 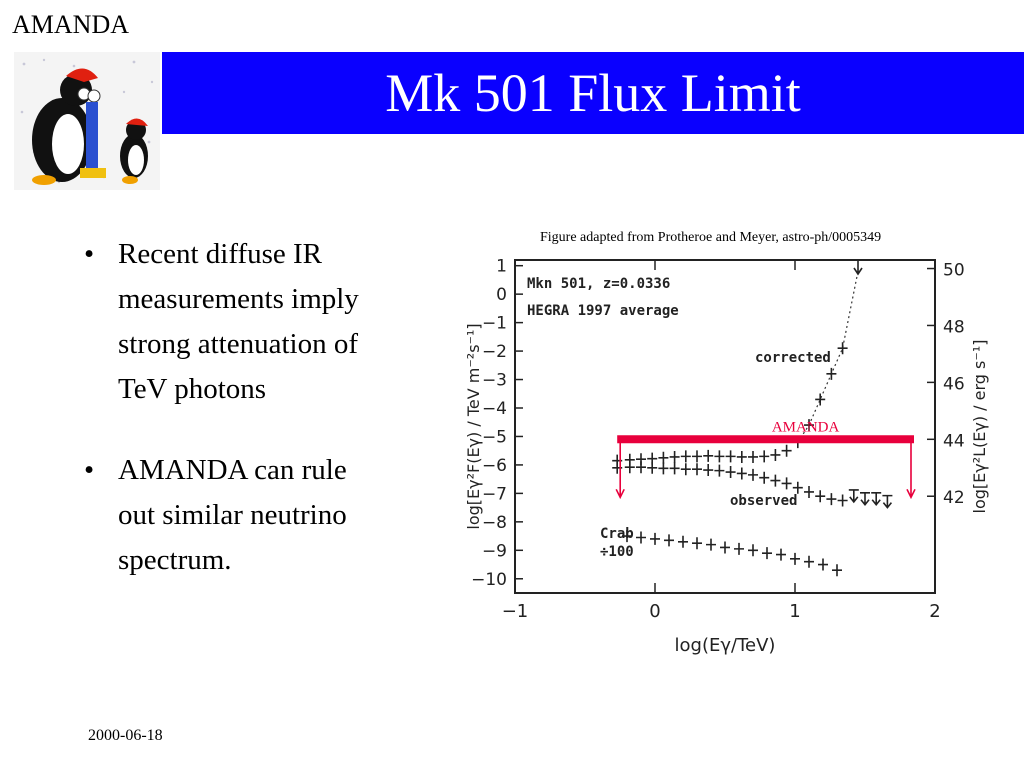 What do you see at coordinates (494, 494) in the screenshot?
I see `y-tick-label: −7` at bounding box center [494, 494].